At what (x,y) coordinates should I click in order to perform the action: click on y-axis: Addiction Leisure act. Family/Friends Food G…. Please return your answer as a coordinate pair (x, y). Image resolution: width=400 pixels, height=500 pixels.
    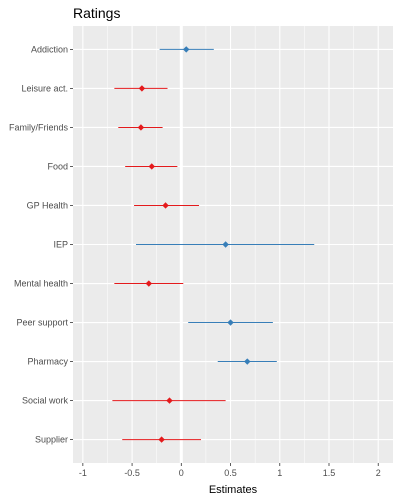
    Looking at the image, I should click on (41, 244).